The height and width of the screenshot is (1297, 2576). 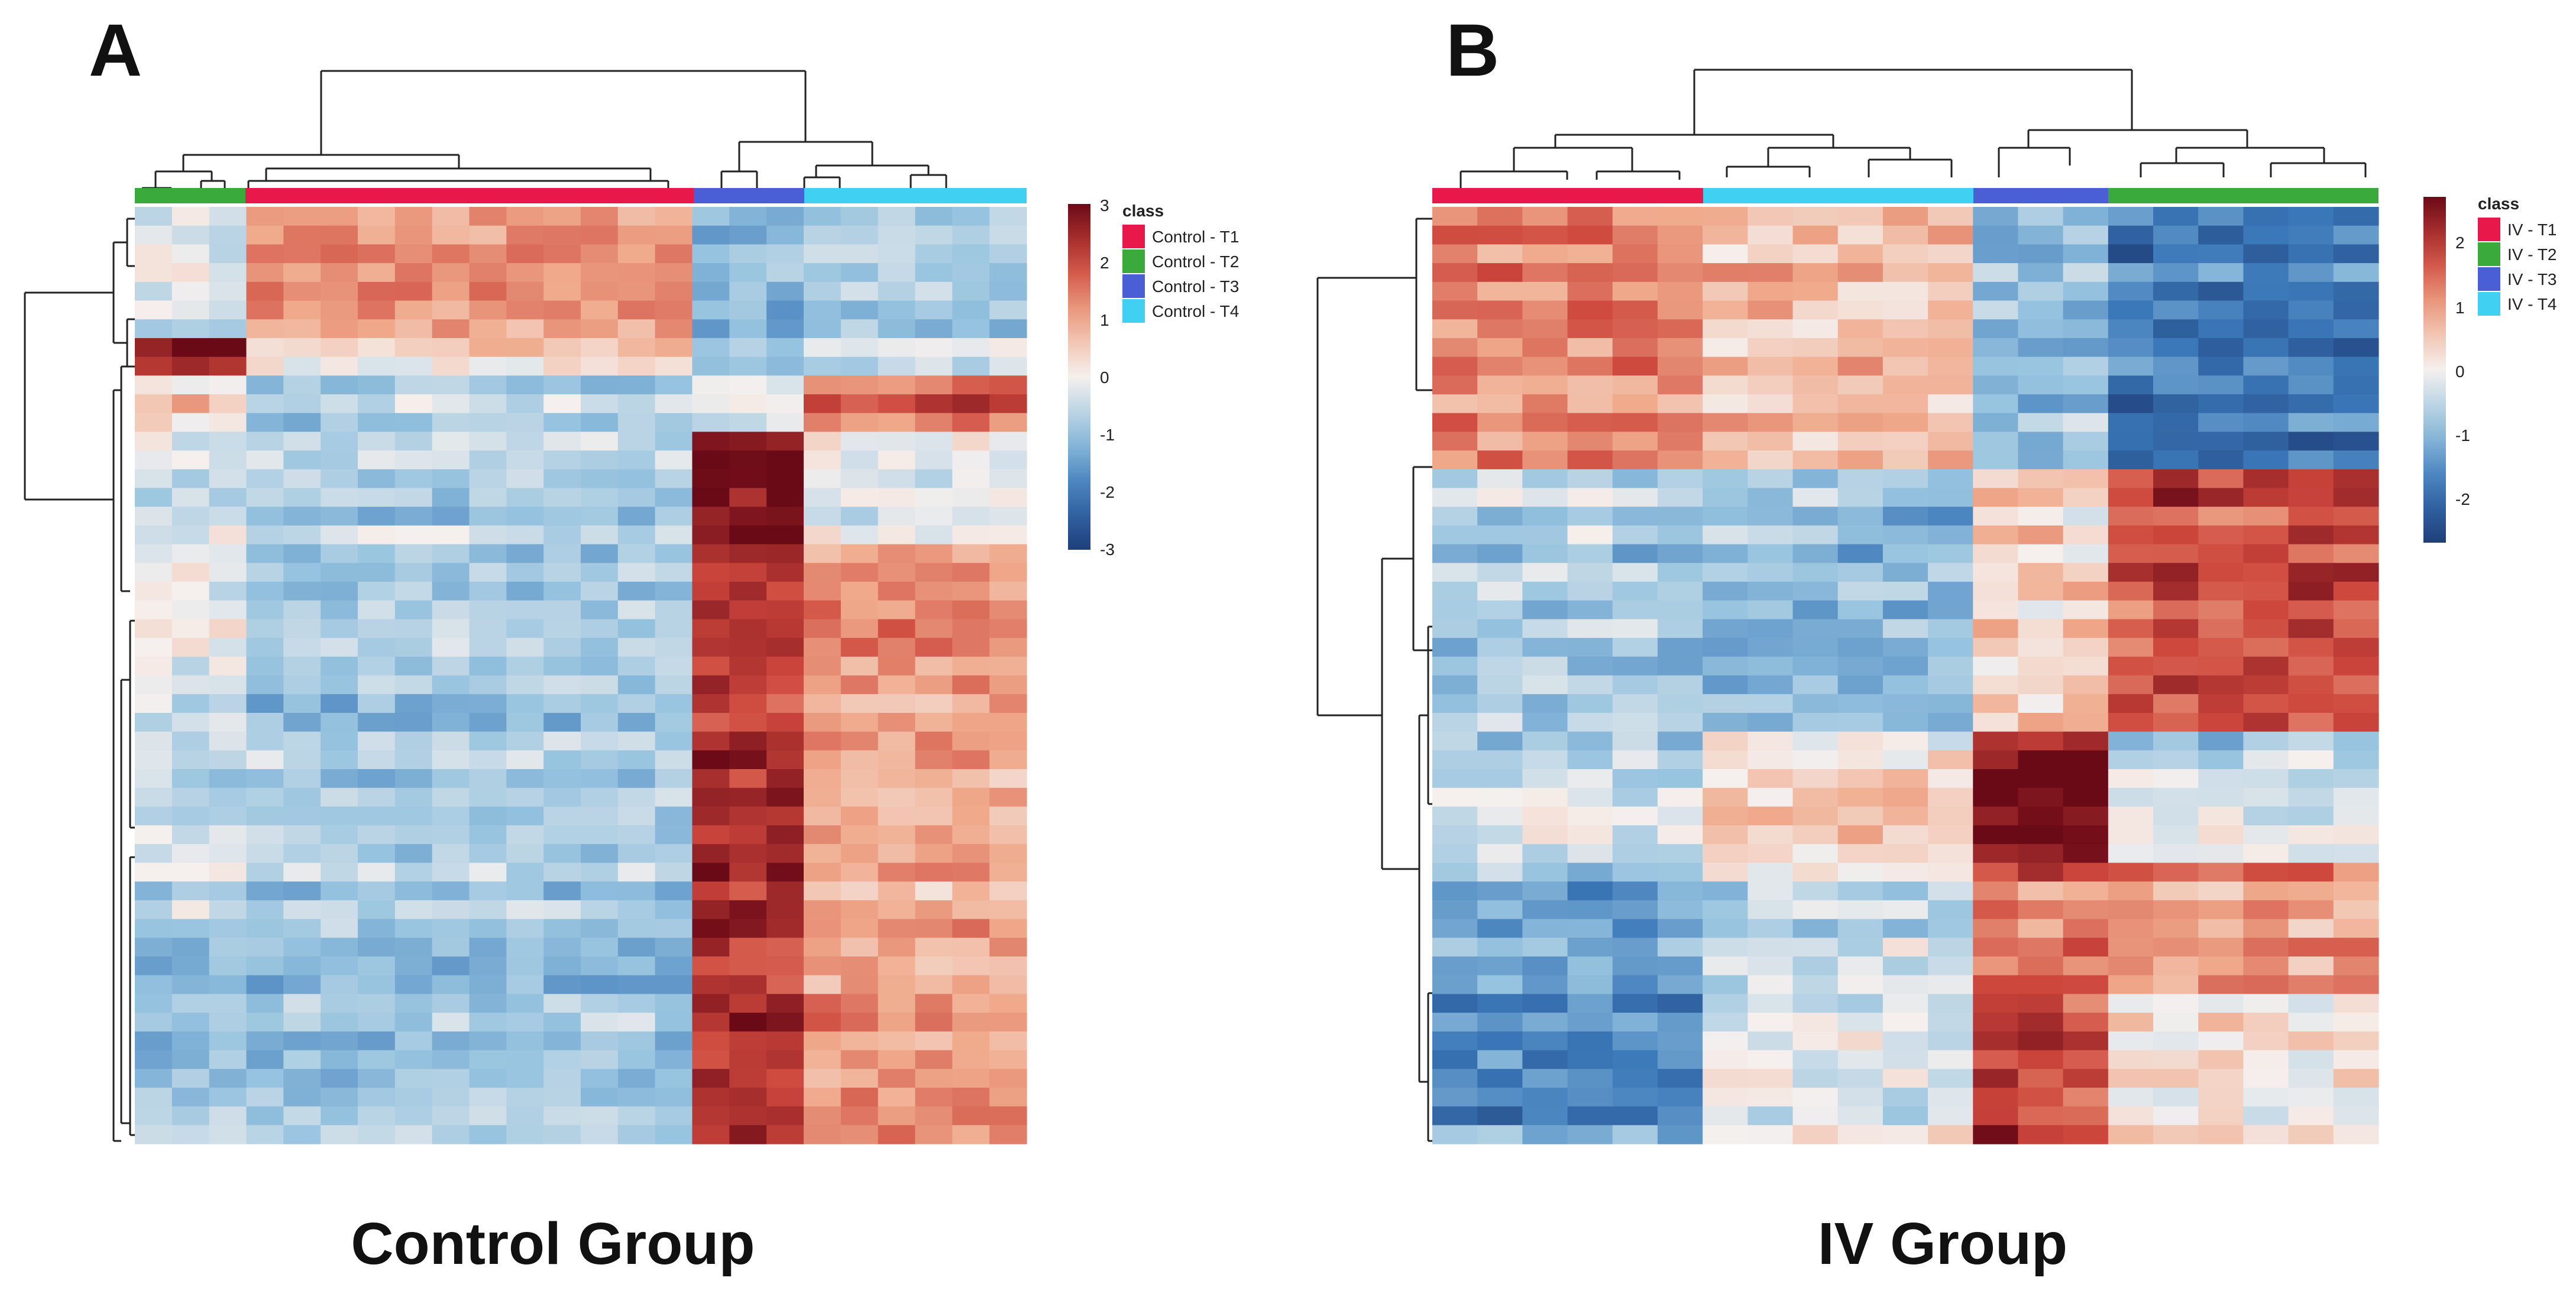 What do you see at coordinates (1105, 320) in the screenshot?
I see `scale-a-tick: 1` at bounding box center [1105, 320].